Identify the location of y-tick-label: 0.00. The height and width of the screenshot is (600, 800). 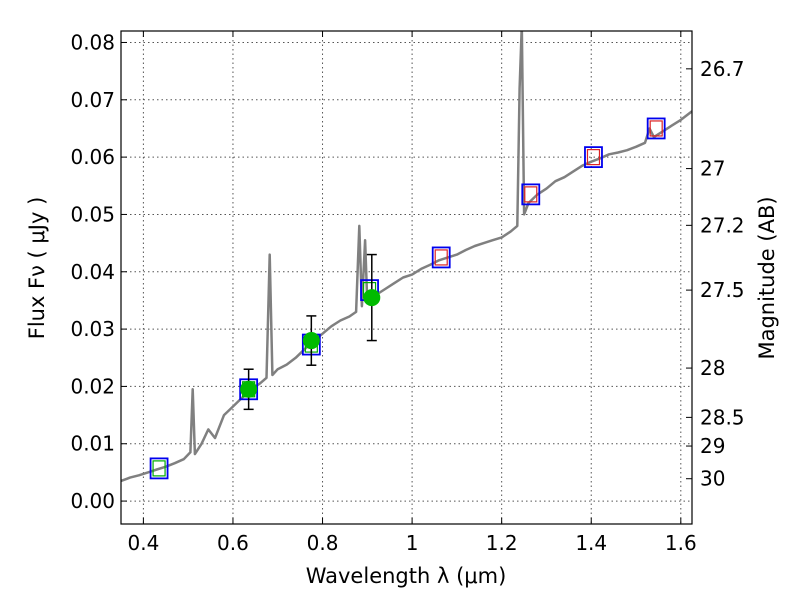
(92, 501).